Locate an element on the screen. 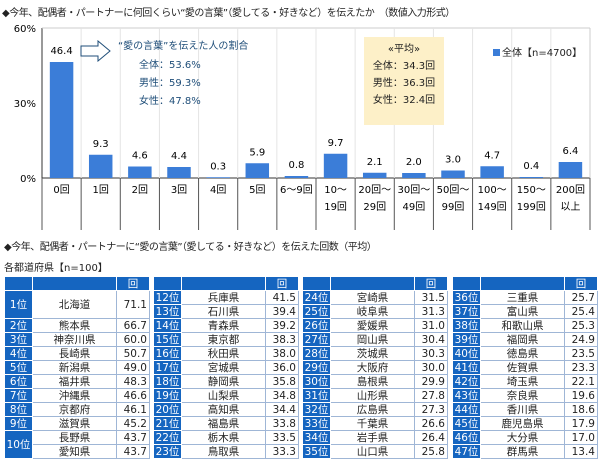 Image resolution: width=600 pixels, height=459 pixels. table-subtitle: 各都道府県【n=100】 is located at coordinates (56, 268).